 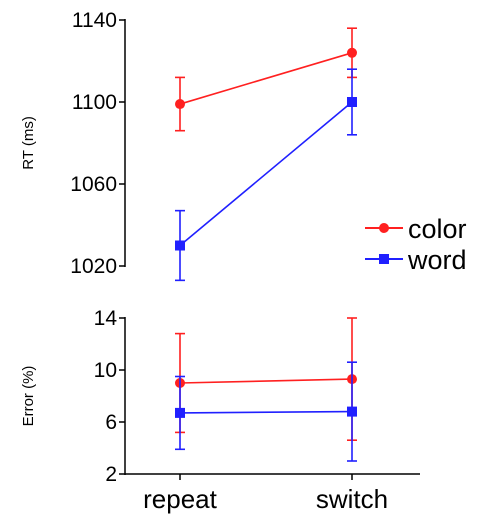 What do you see at coordinates (266, 412) in the screenshot?
I see `error-series-line-word` at bounding box center [266, 412].